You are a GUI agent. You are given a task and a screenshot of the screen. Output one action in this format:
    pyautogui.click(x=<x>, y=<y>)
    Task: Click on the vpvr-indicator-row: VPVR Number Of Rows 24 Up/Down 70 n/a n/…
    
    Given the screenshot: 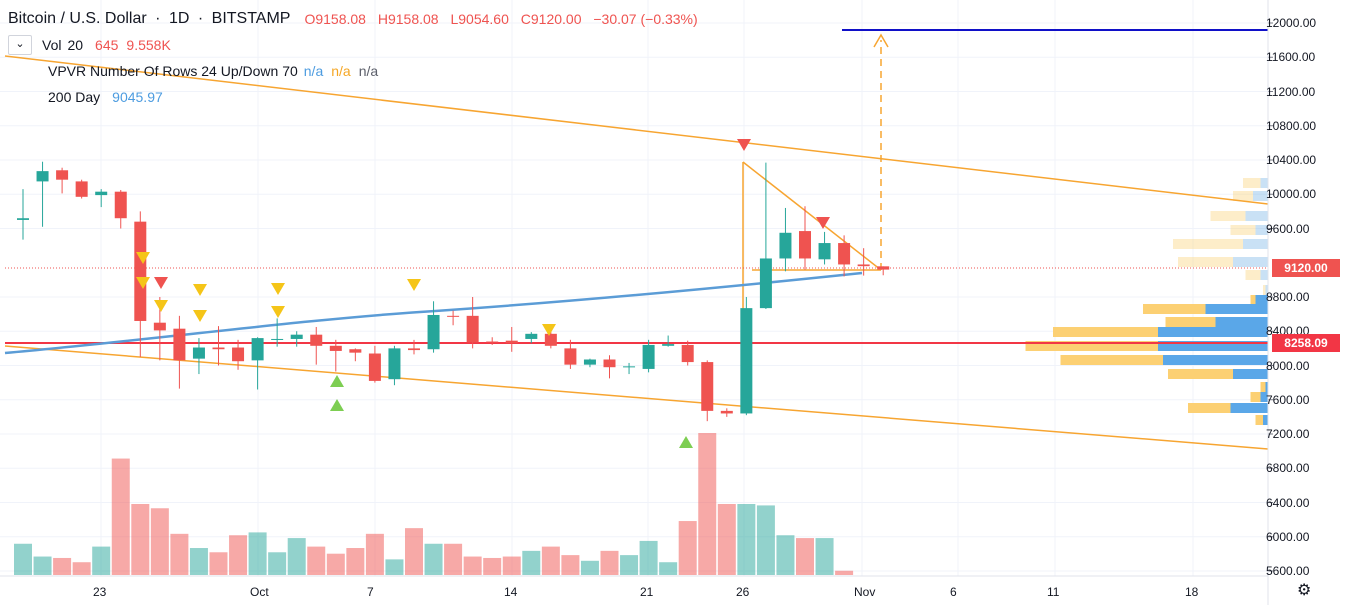 What is the action you would take?
    pyautogui.click(x=357, y=71)
    